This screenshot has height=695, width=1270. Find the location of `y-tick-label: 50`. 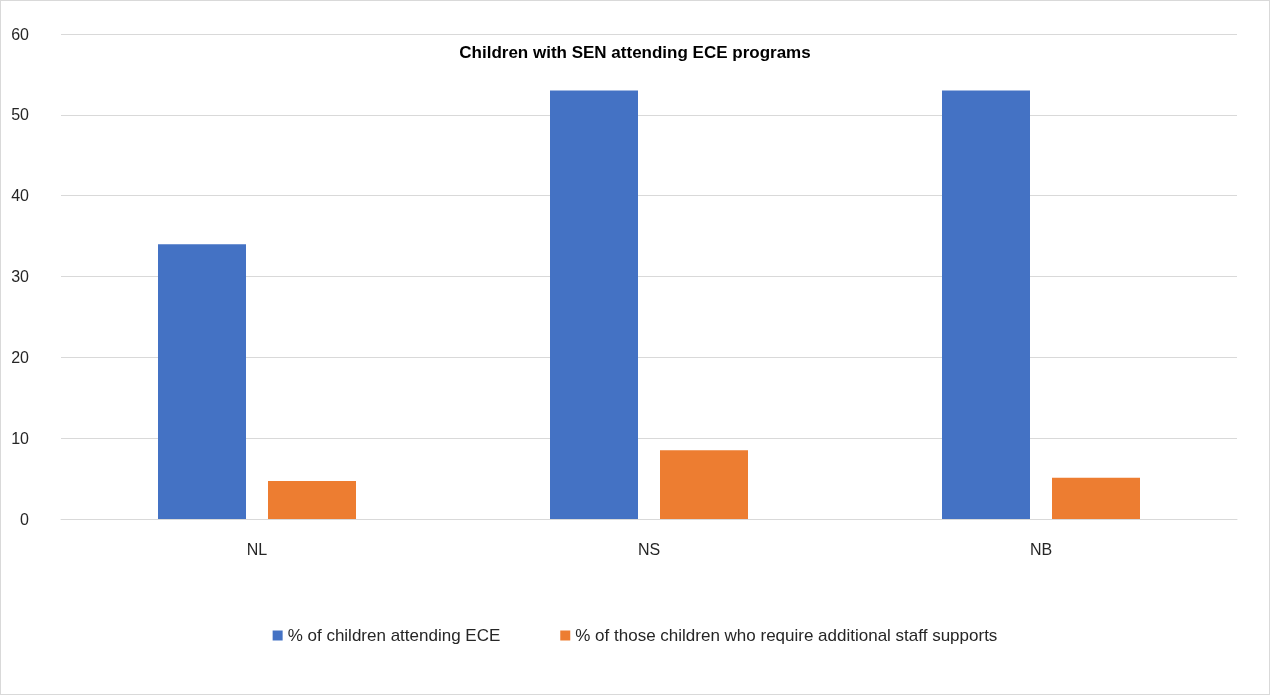

y-tick-label: 50 is located at coordinates (20, 115).